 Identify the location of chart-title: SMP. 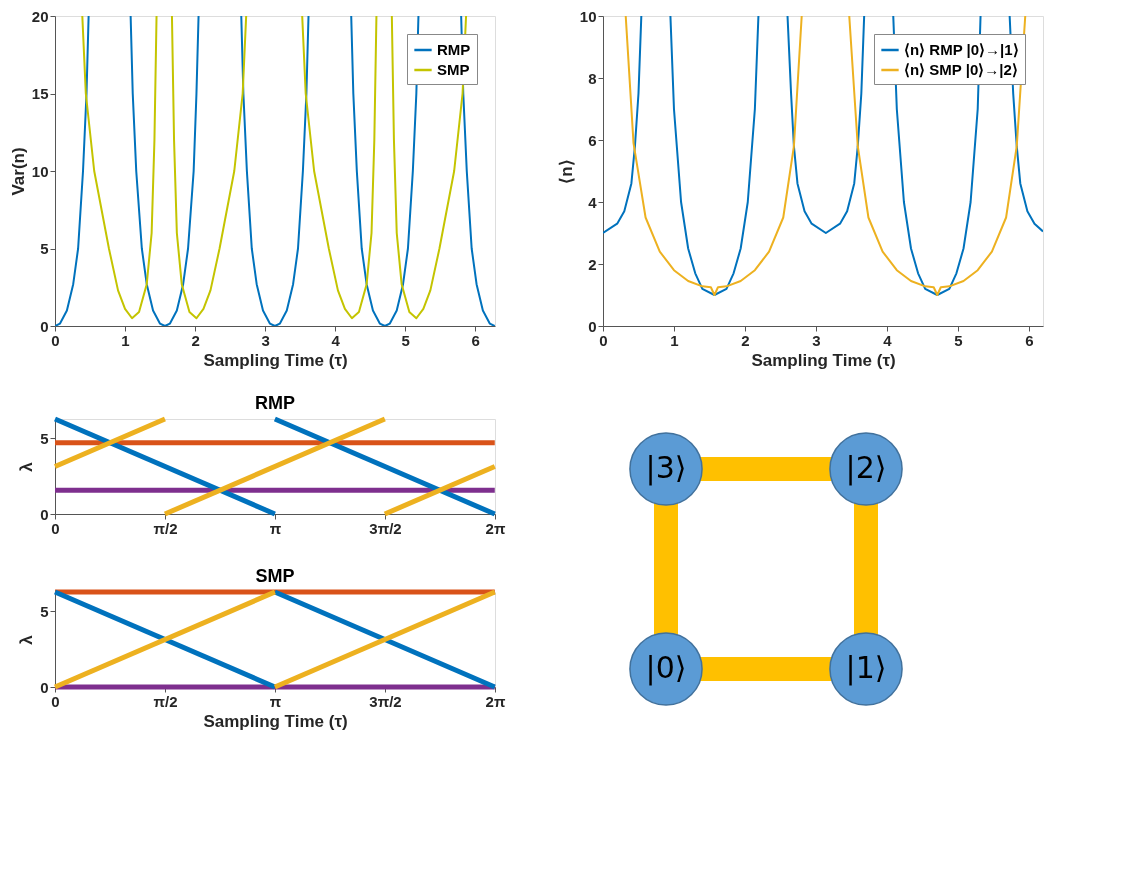
(275, 575).